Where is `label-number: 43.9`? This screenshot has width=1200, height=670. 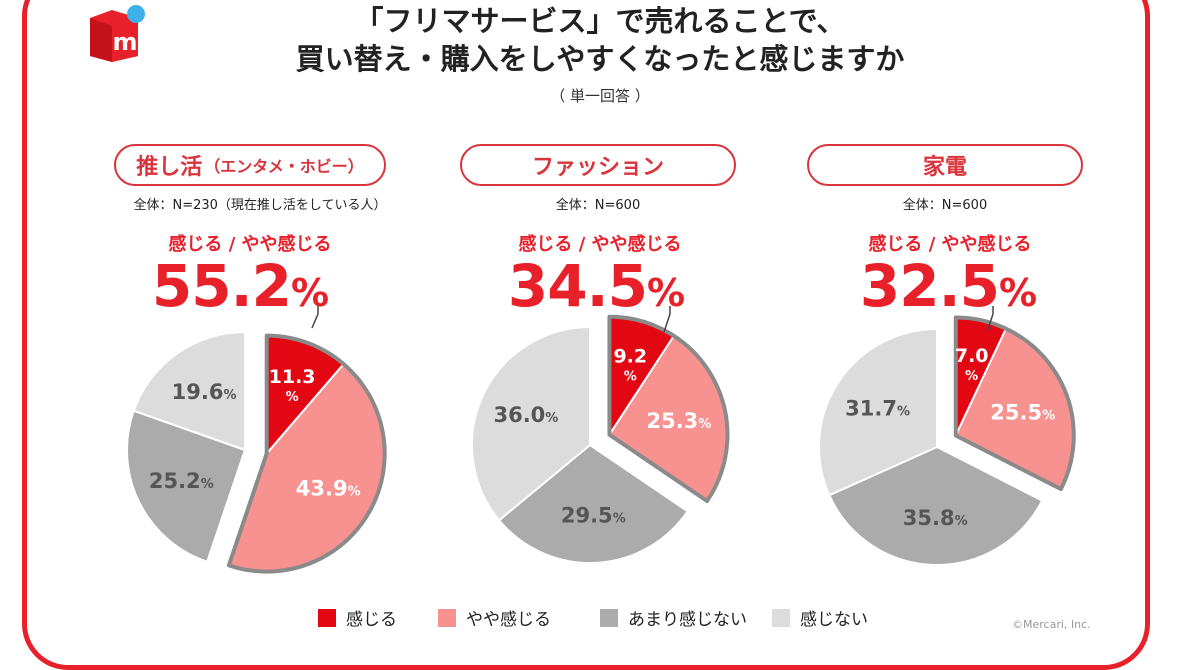
label-number: 43.9 is located at coordinates (322, 489).